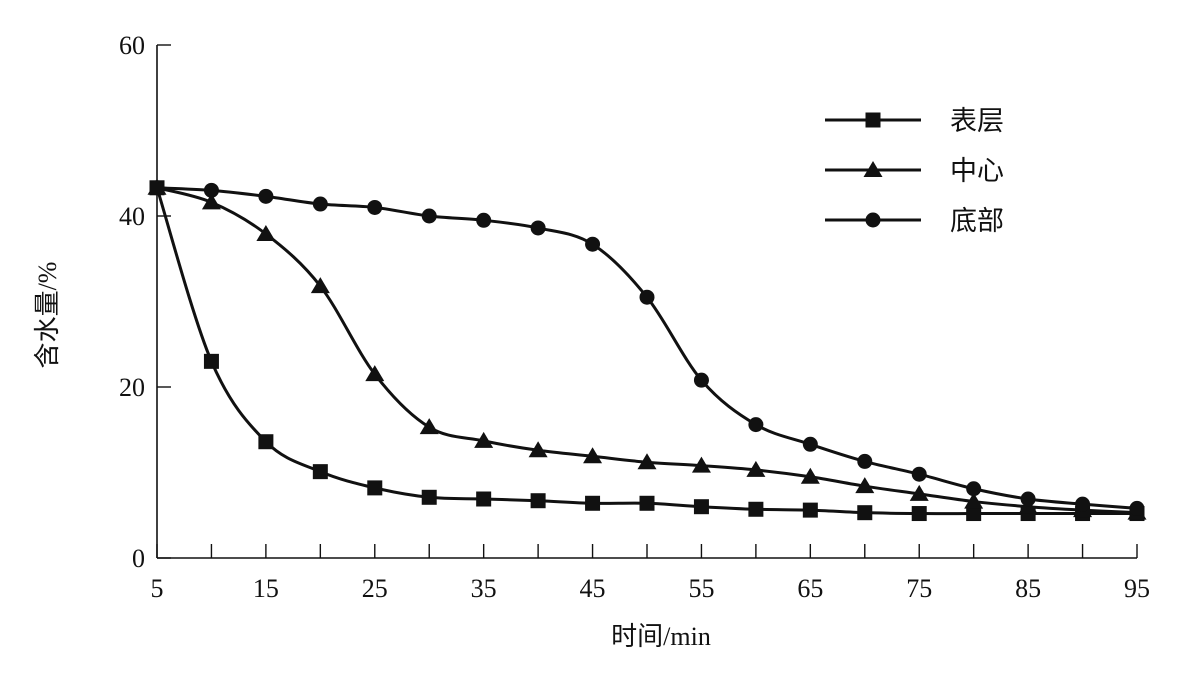 This screenshot has width=1193, height=693. I want to click on x-tick-label: 55, so click(701, 588).